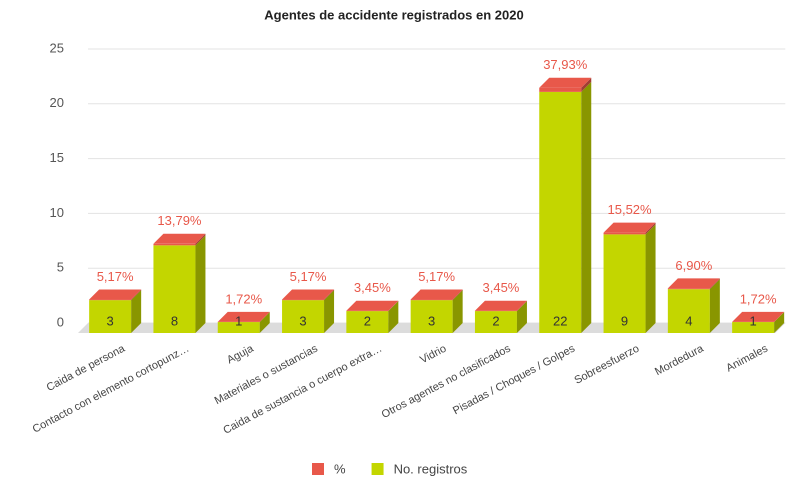 The width and height of the screenshot is (789, 488). What do you see at coordinates (747, 358) in the screenshot?
I see `x-tick-label: Animales` at bounding box center [747, 358].